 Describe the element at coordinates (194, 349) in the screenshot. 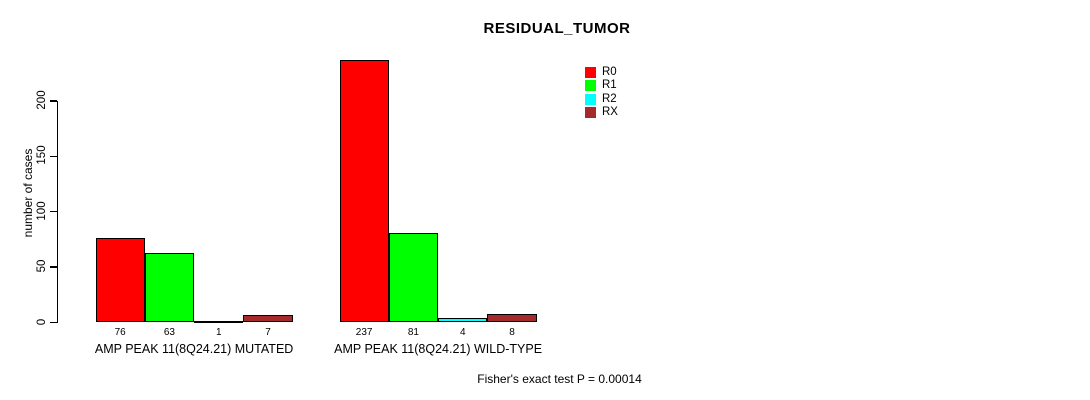

I see `group-label-1: AMP PEAK 11(8Q24.21) MUTATED` at that location.